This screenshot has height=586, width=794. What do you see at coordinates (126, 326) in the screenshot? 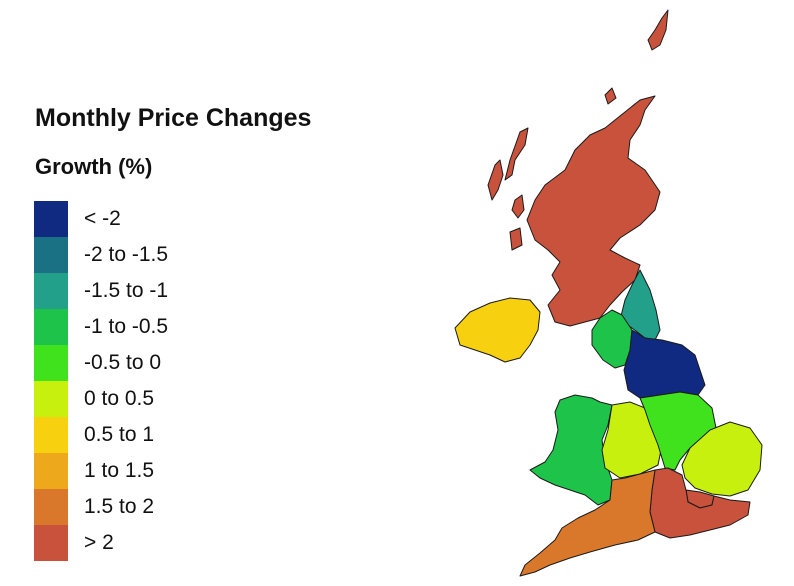
I see `legend-label: -1 to -0.5` at bounding box center [126, 326].